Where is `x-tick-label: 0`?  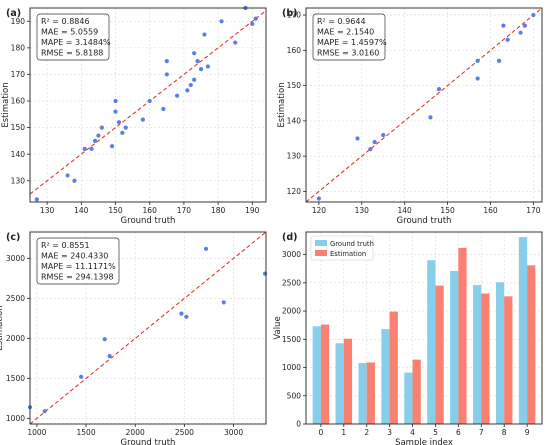
x-tick-label: 0 is located at coordinates (321, 432).